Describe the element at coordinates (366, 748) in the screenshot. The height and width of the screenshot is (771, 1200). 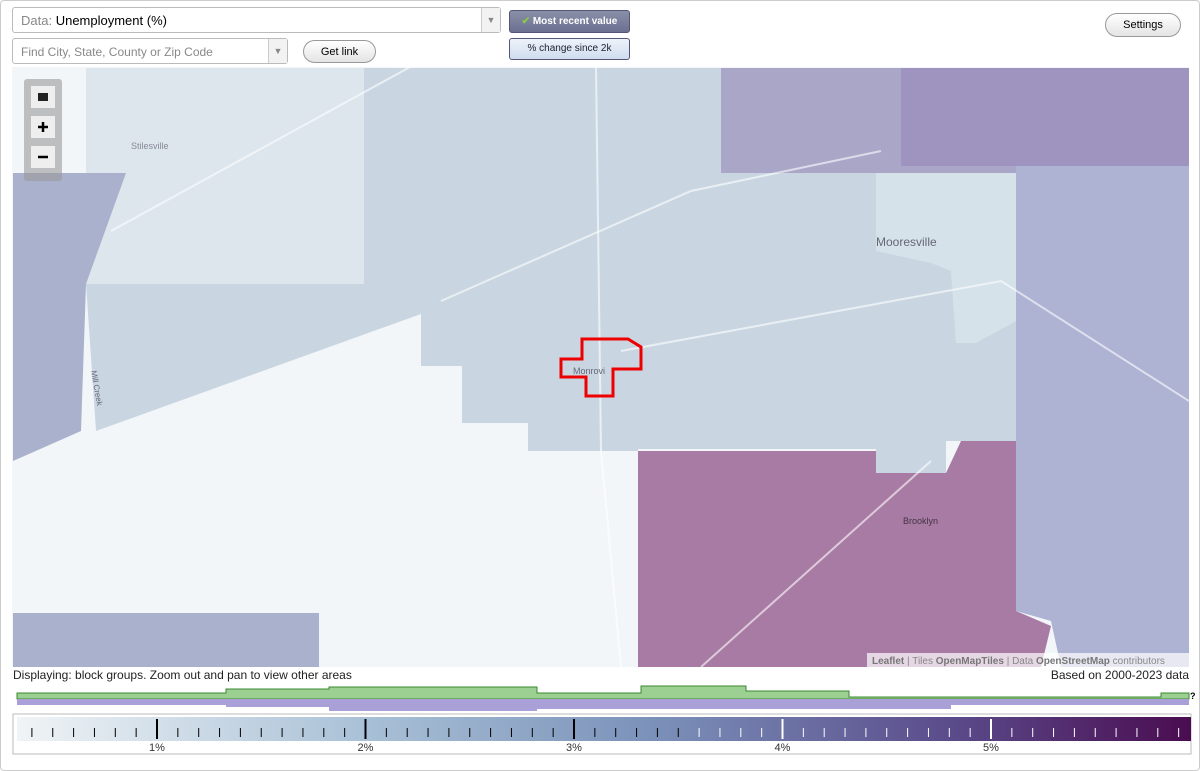
I see `legend-tick-label: 2%` at that location.